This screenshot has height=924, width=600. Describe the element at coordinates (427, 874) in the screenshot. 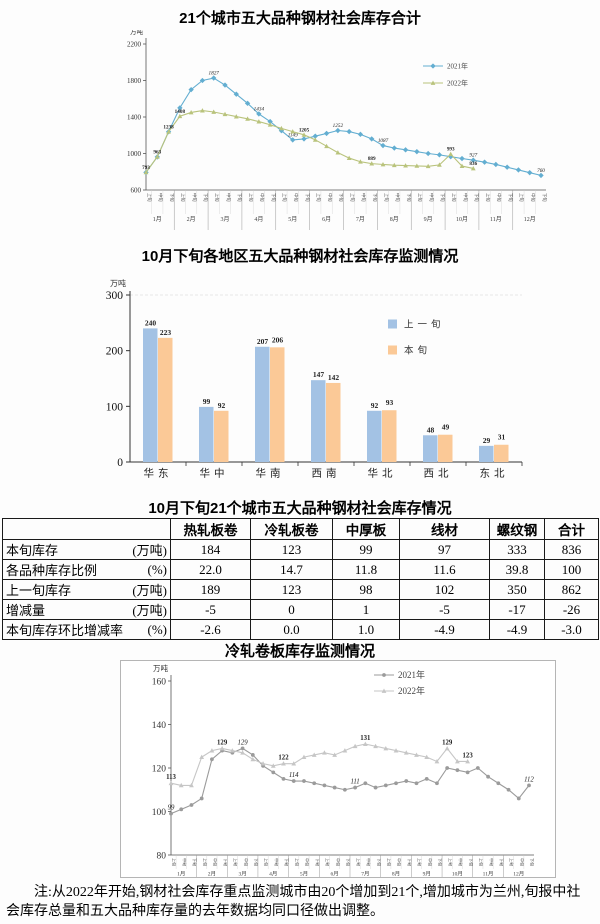

I see `month-label: 9月` at that location.